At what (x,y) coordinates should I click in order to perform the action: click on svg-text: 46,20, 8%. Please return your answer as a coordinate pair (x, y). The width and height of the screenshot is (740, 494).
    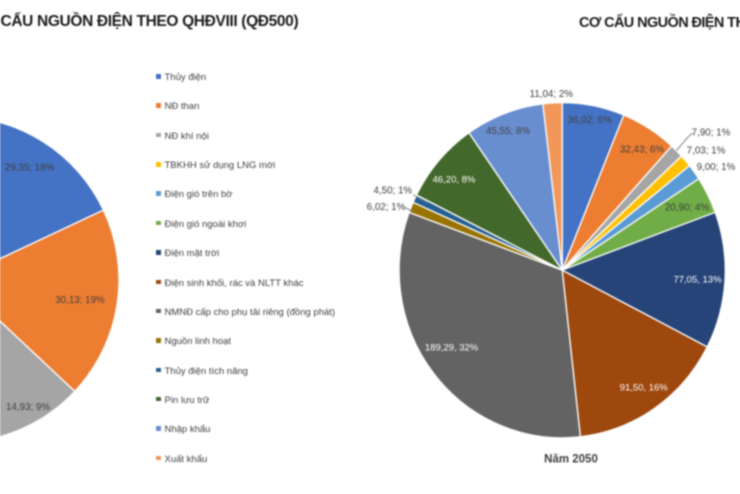
    Looking at the image, I should click on (454, 179).